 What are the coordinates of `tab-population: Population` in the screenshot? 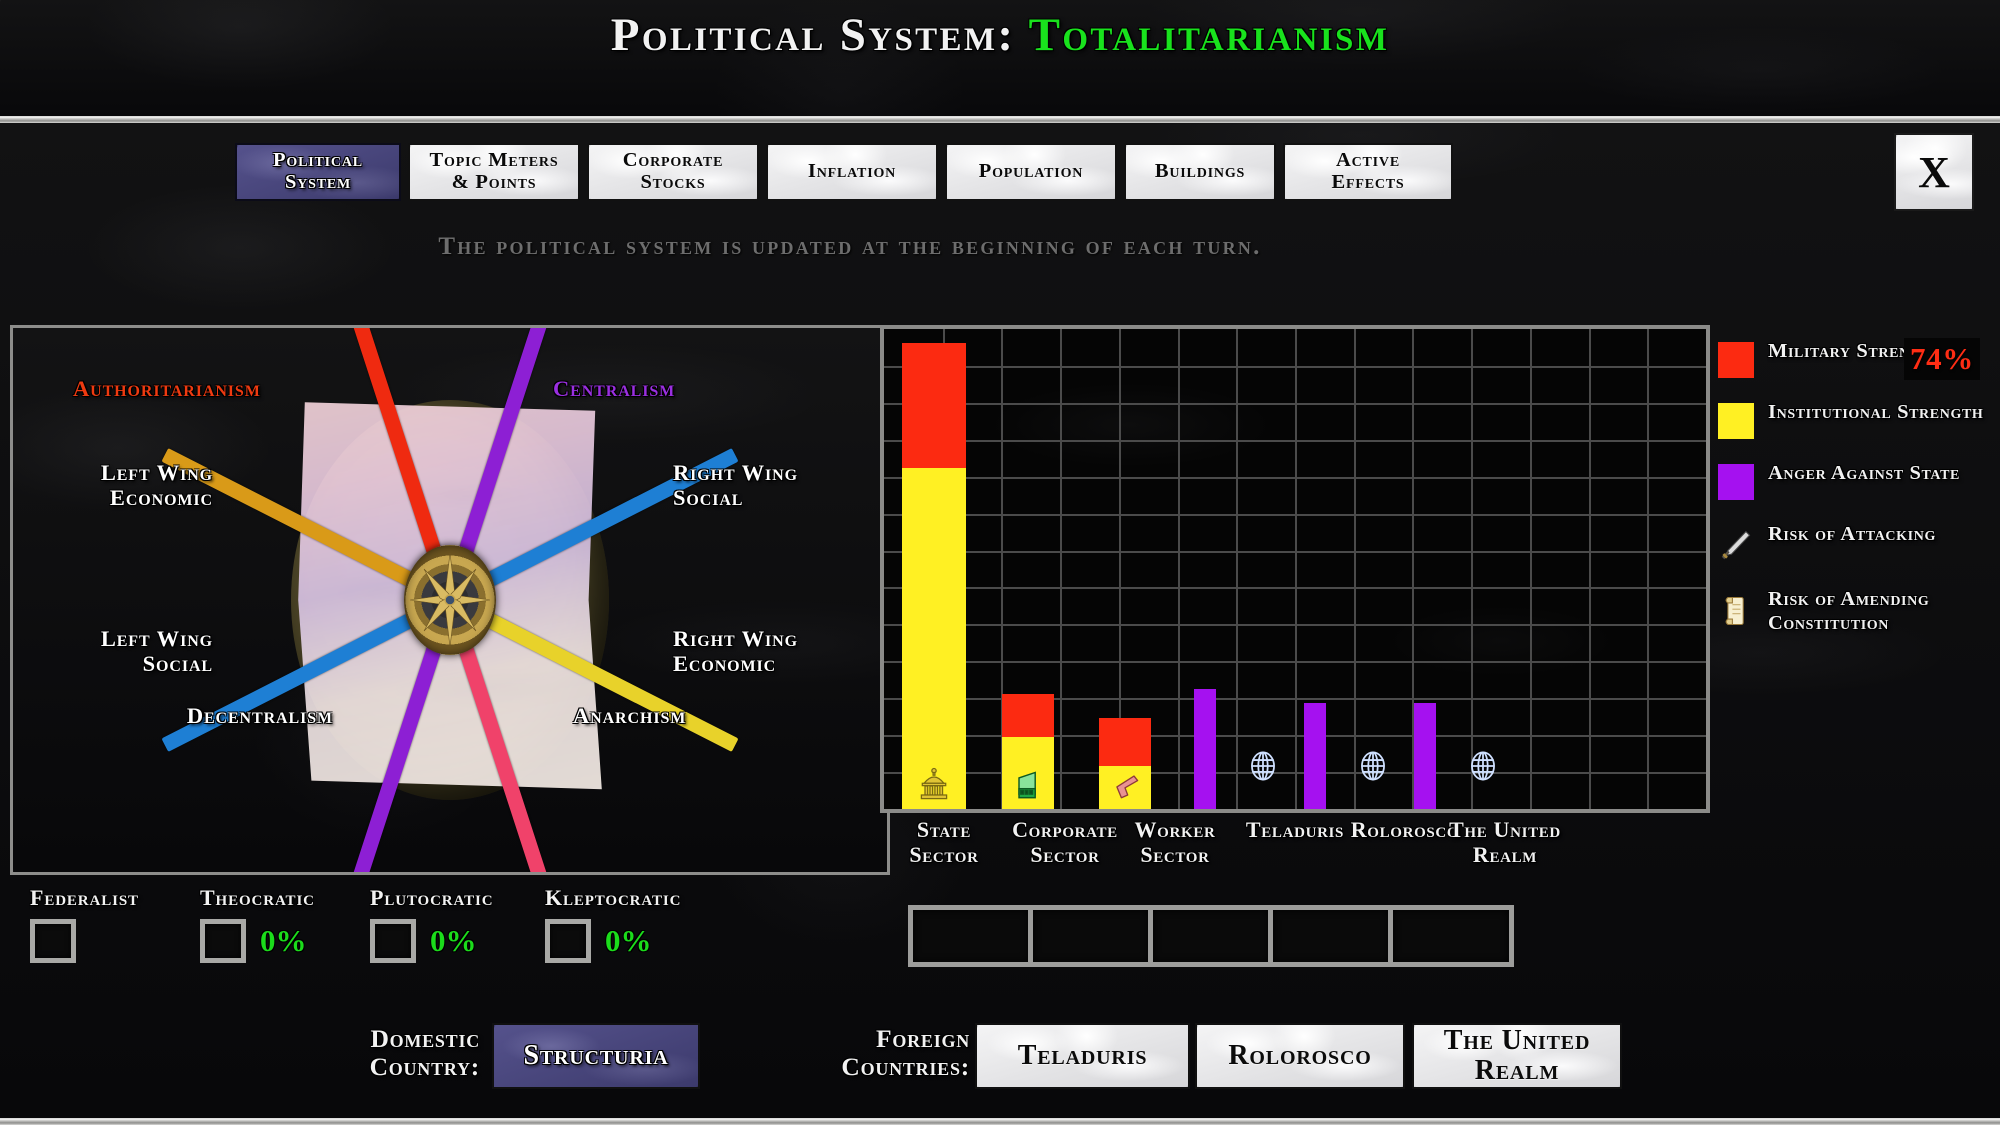 It's located at (1031, 172).